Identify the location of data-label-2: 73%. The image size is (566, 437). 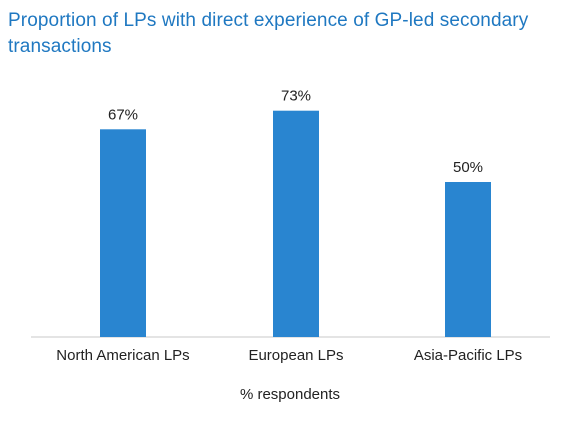
(296, 96).